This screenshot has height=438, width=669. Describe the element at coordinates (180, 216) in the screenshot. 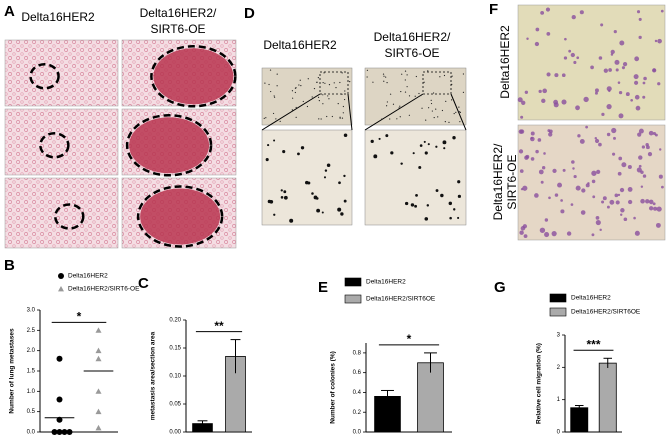

I see `tumor-outline` at that location.